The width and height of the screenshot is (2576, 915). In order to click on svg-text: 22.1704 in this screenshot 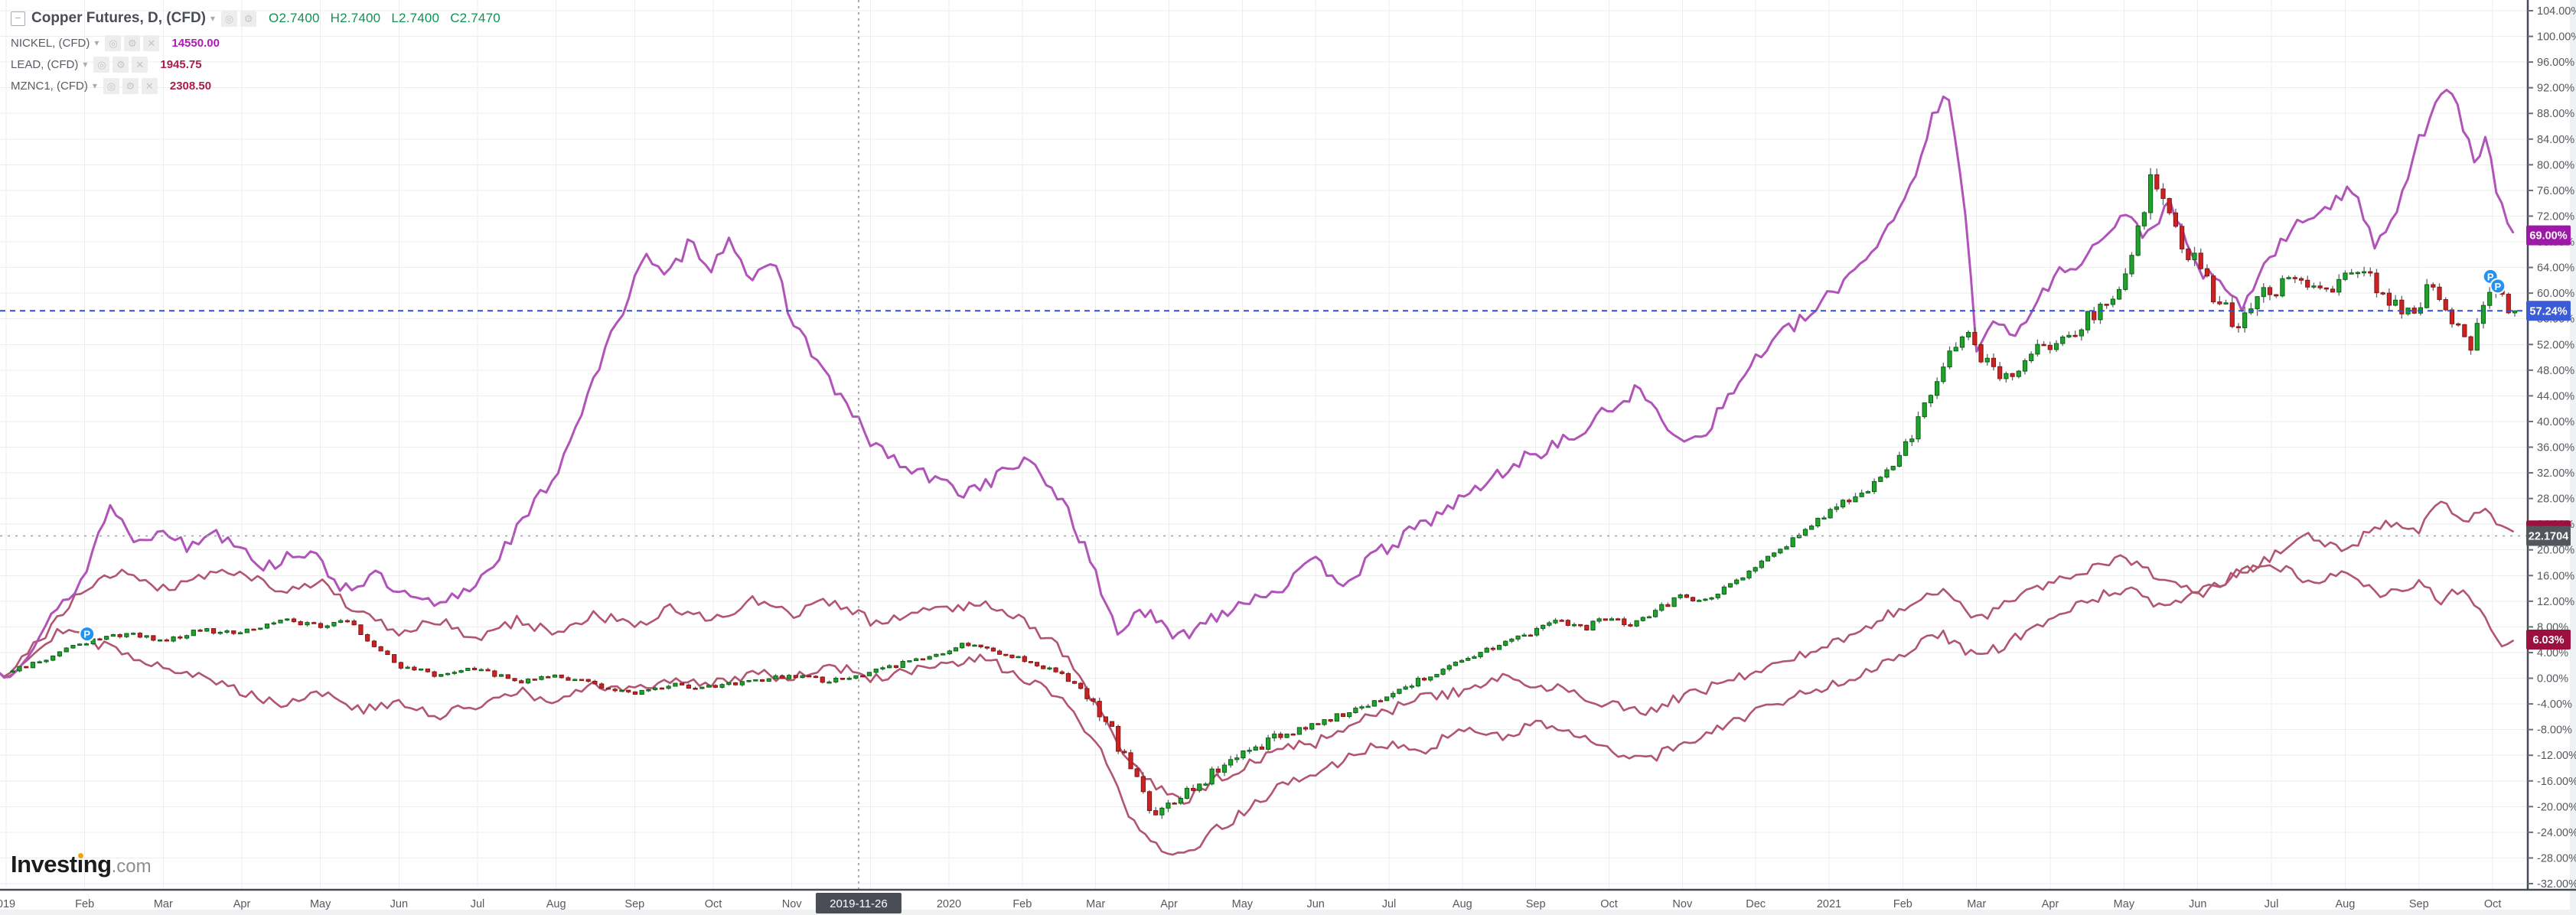, I will do `click(2548, 537)`.